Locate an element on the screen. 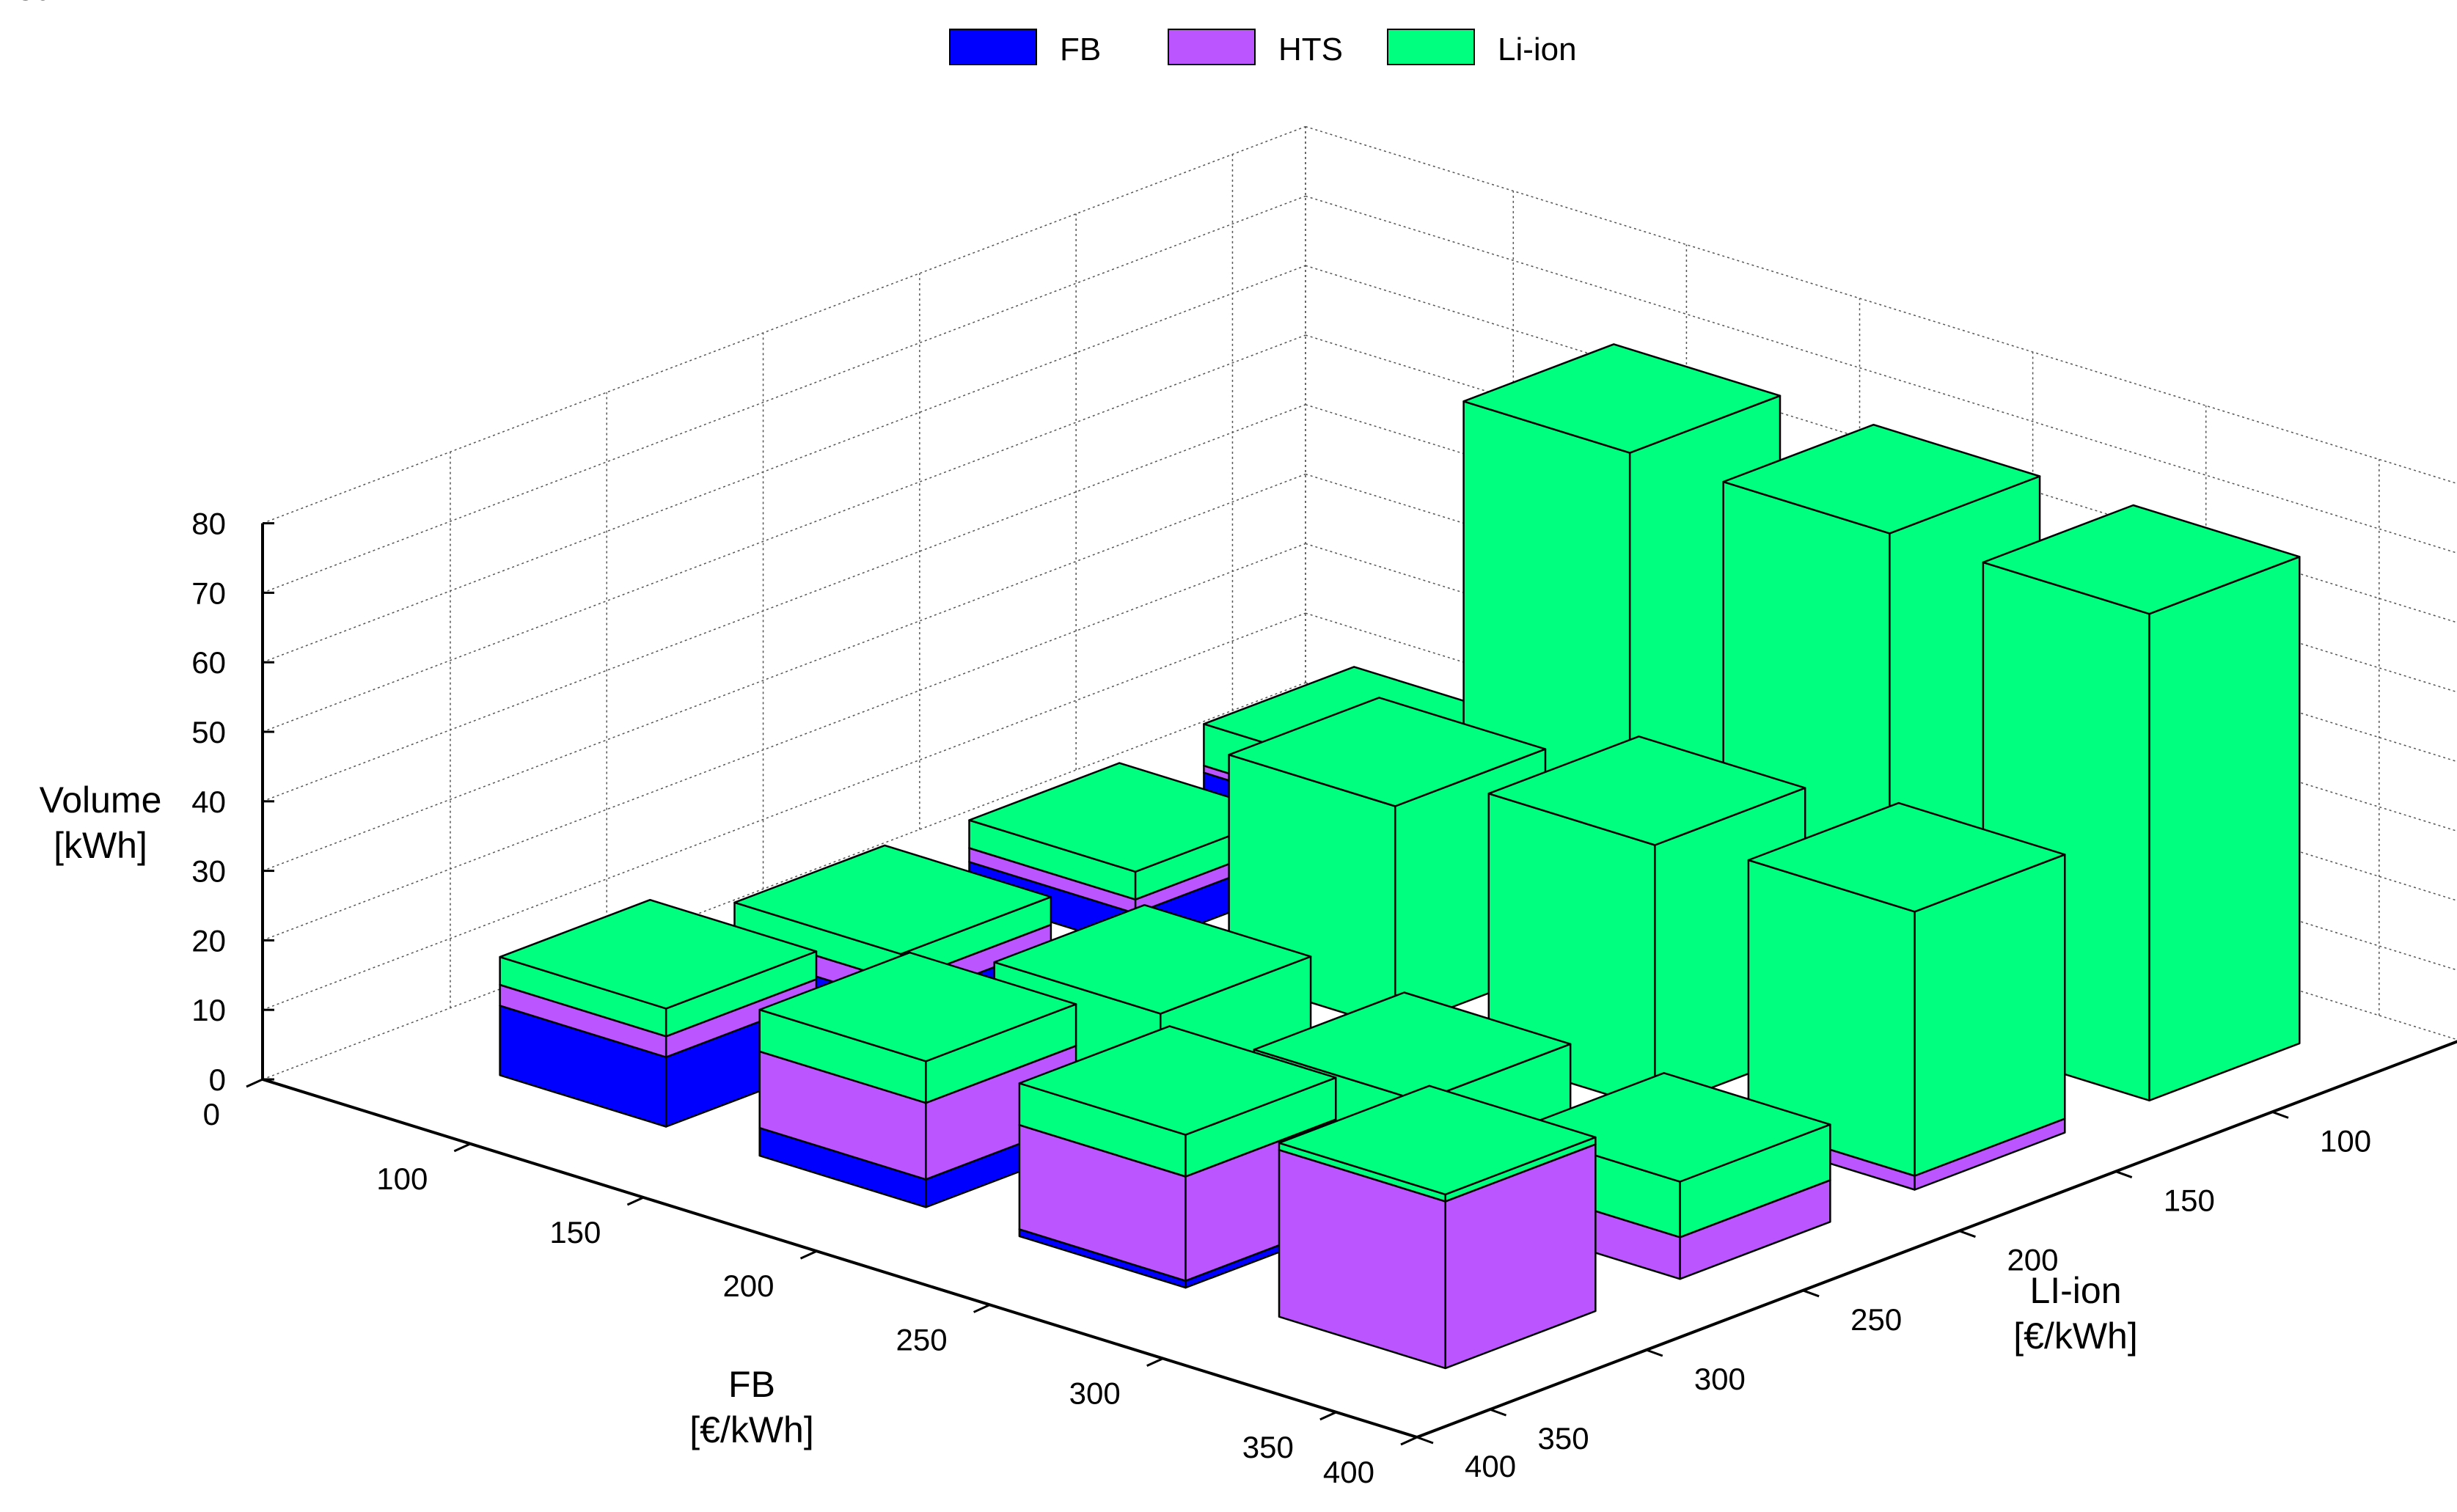  x-axis-label: FB [€/kWh] is located at coordinates (751, 1407).